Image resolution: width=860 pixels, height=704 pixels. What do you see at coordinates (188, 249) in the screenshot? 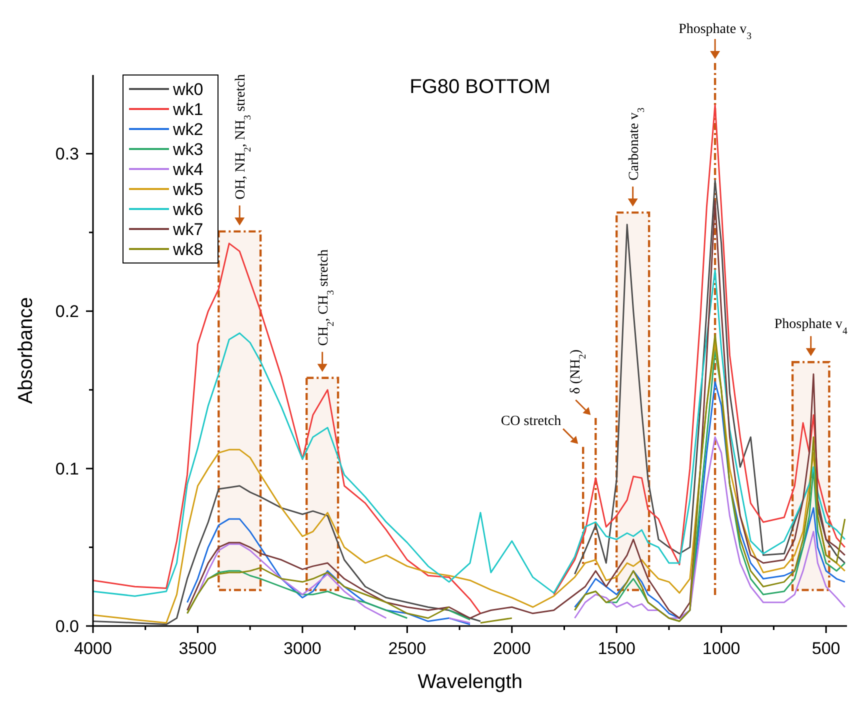
I see `legend-label: wk8` at bounding box center [188, 249].